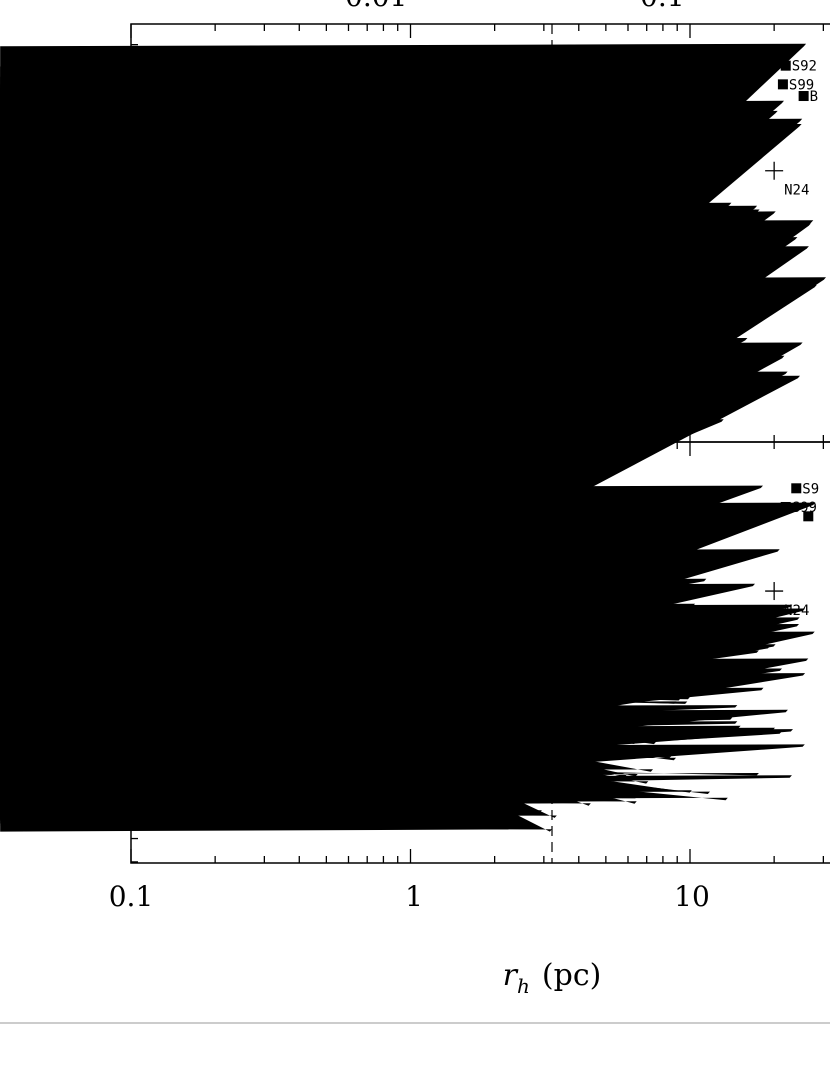 The height and width of the screenshot is (1075, 830). I want to click on named-cluster-label: G1, so click(526, 80).